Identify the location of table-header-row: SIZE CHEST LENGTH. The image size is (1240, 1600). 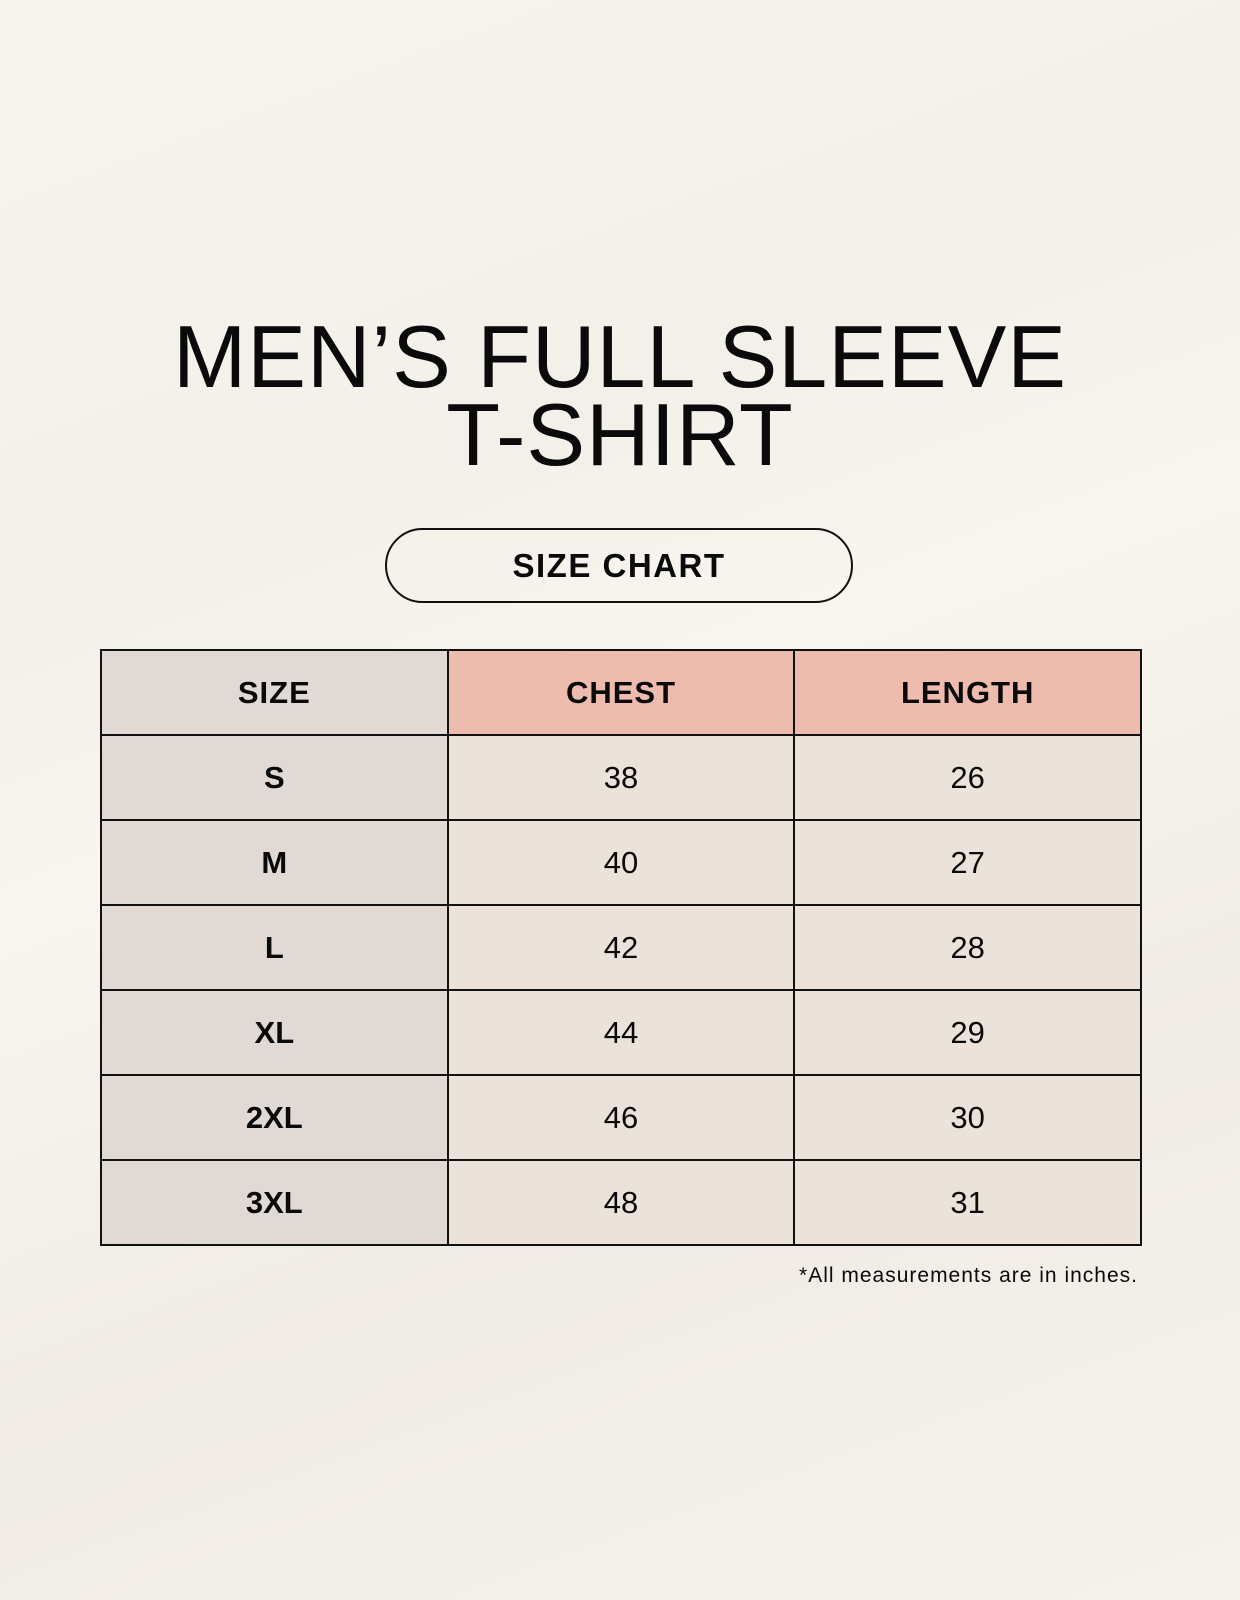
(621, 692).